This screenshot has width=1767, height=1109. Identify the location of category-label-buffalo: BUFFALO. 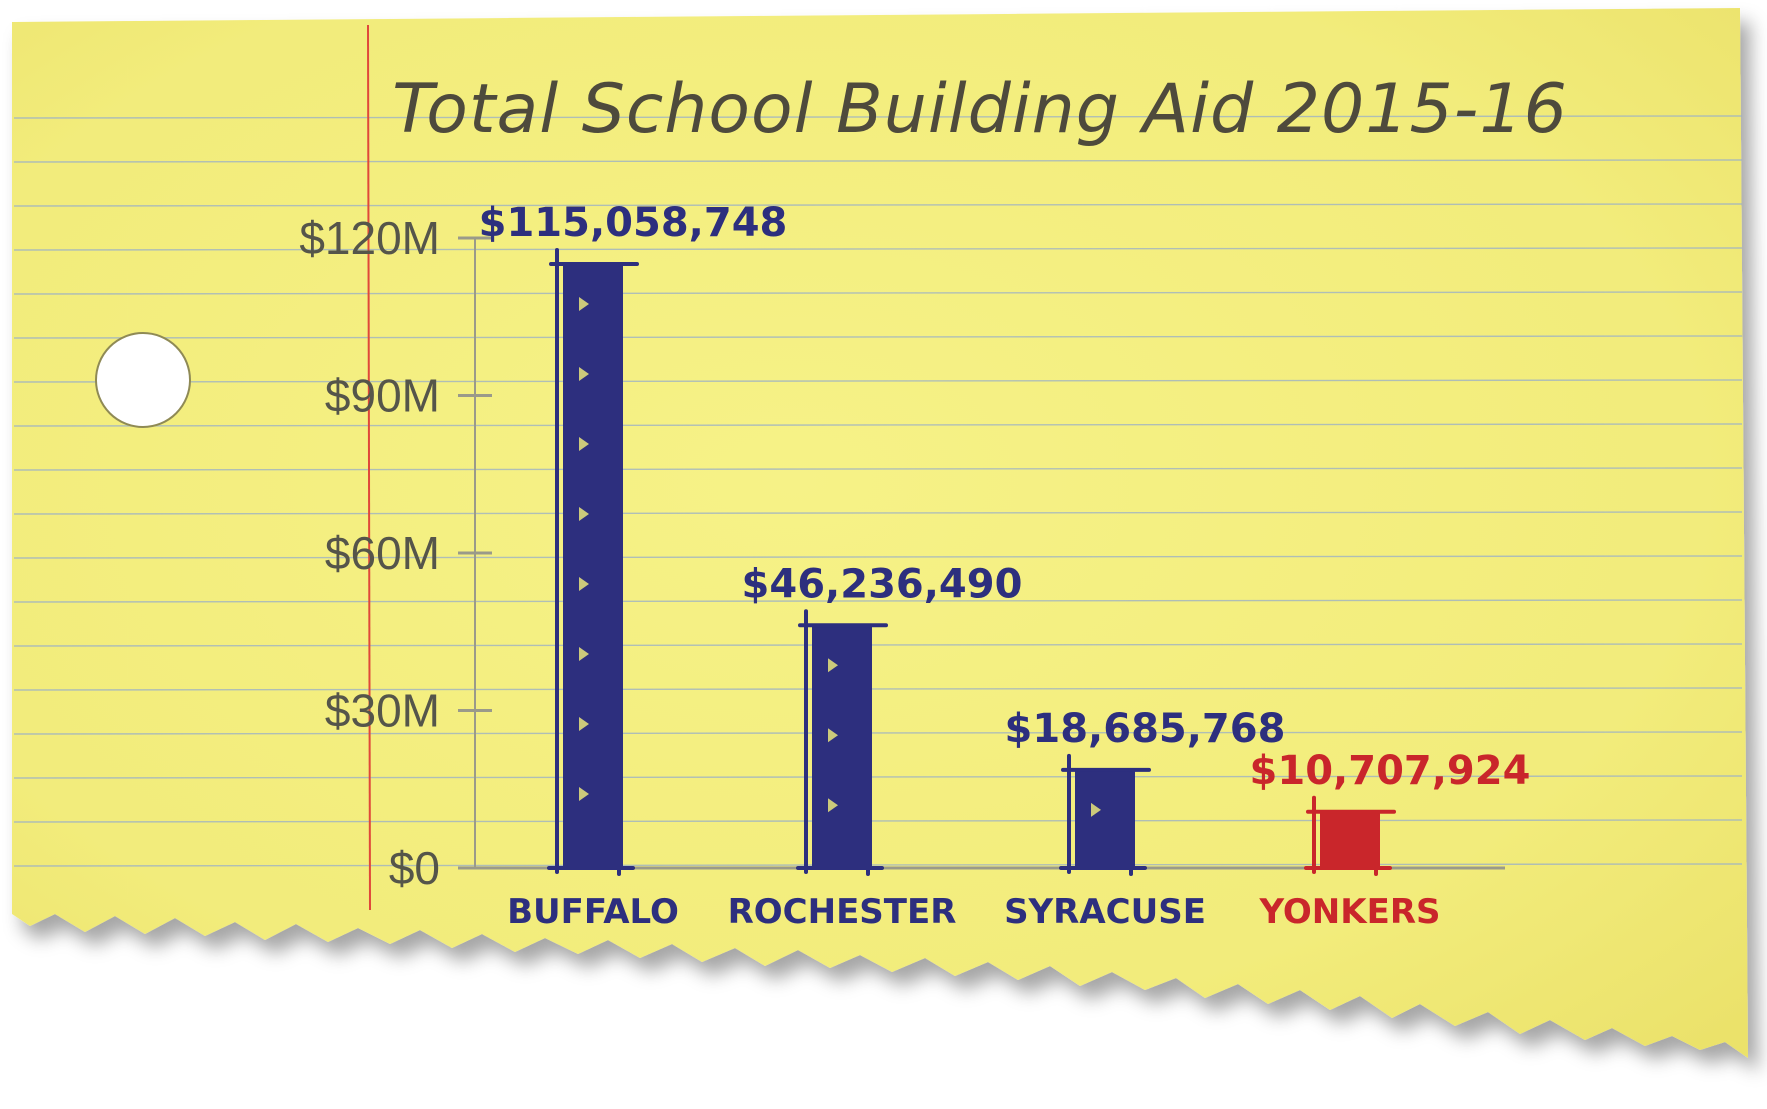
(593, 912).